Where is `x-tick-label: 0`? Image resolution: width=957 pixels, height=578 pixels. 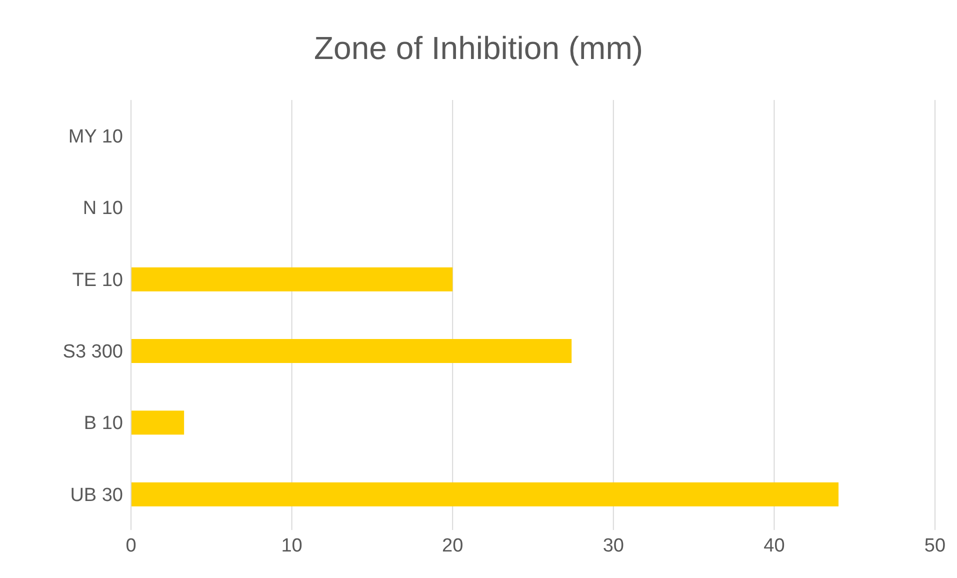 x-tick-label: 0 is located at coordinates (131, 545).